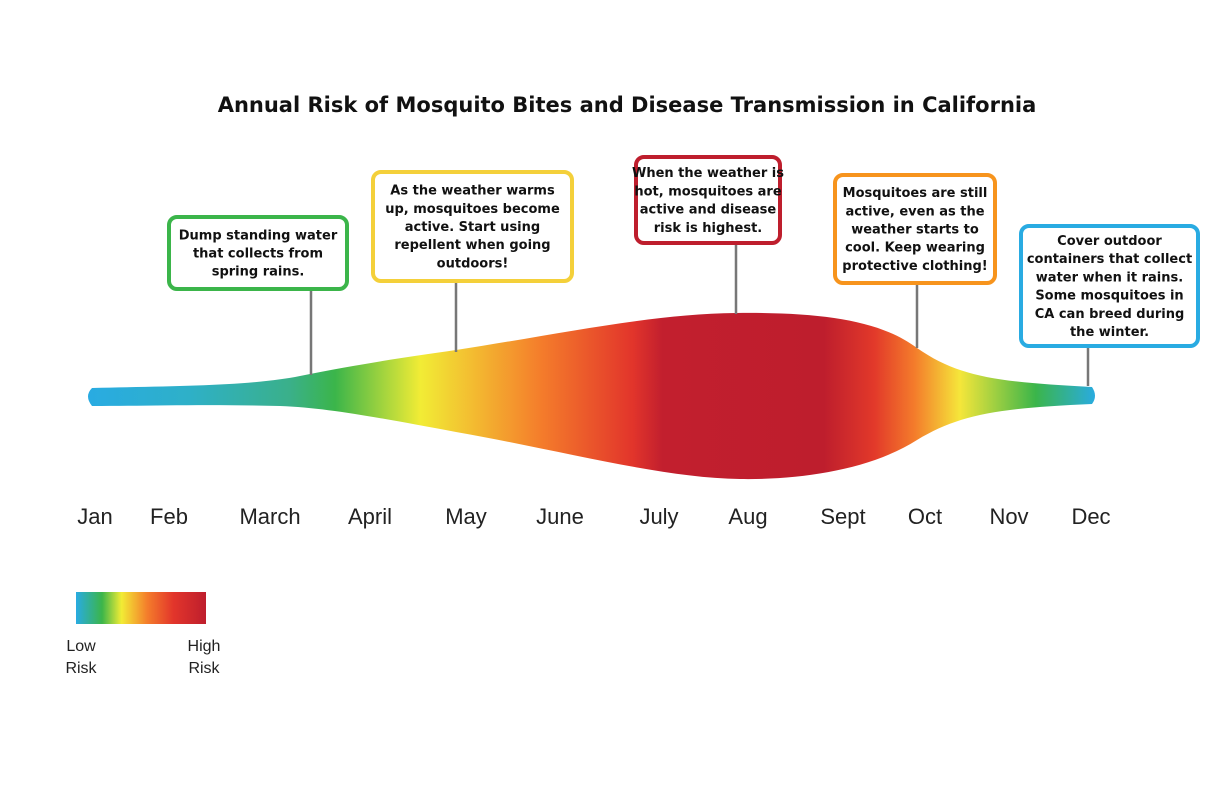 Image resolution: width=1220 pixels, height=792 pixels. Describe the element at coordinates (560, 516) in the screenshot. I see `month-label: June` at that location.